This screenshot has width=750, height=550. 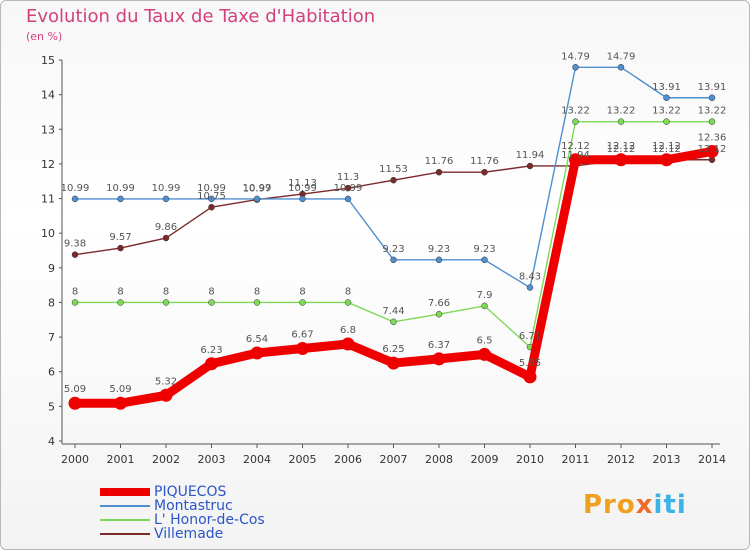 I want to click on legend-swatch-honor-de-cos, so click(x=125, y=520).